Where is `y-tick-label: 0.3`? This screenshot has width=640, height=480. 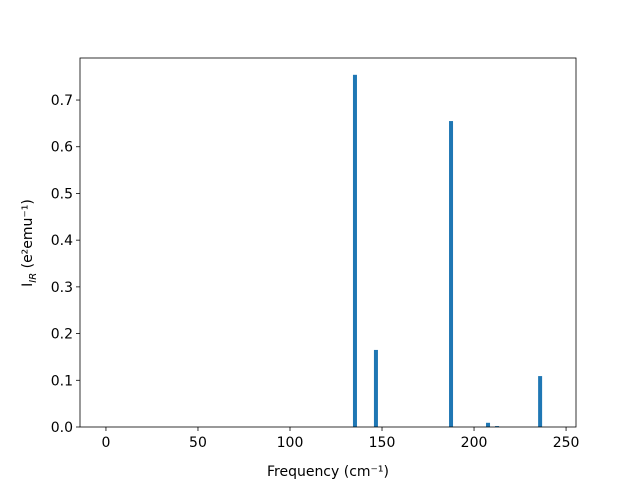
y-tick-label: 0.3 is located at coordinates (62, 288).